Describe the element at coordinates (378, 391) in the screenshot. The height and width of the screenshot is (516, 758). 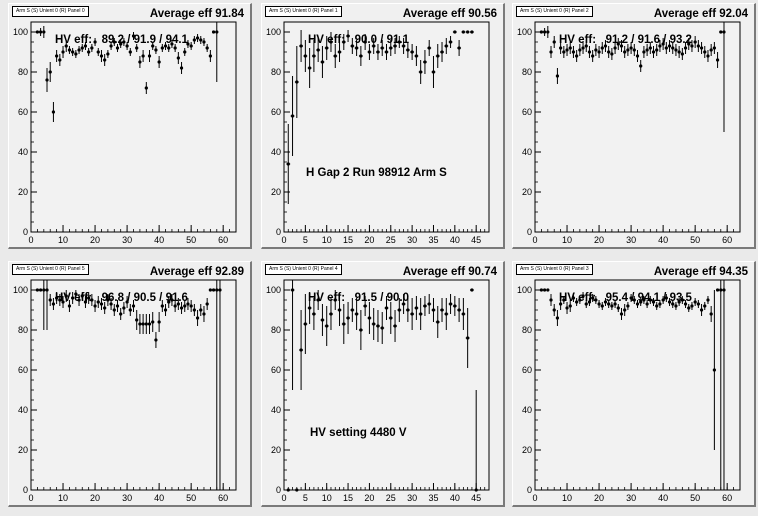
I see `efficiency-plot: 0 20 40 60 80 100 0 5 10 15 20 25 30 35 40 45` at that location.